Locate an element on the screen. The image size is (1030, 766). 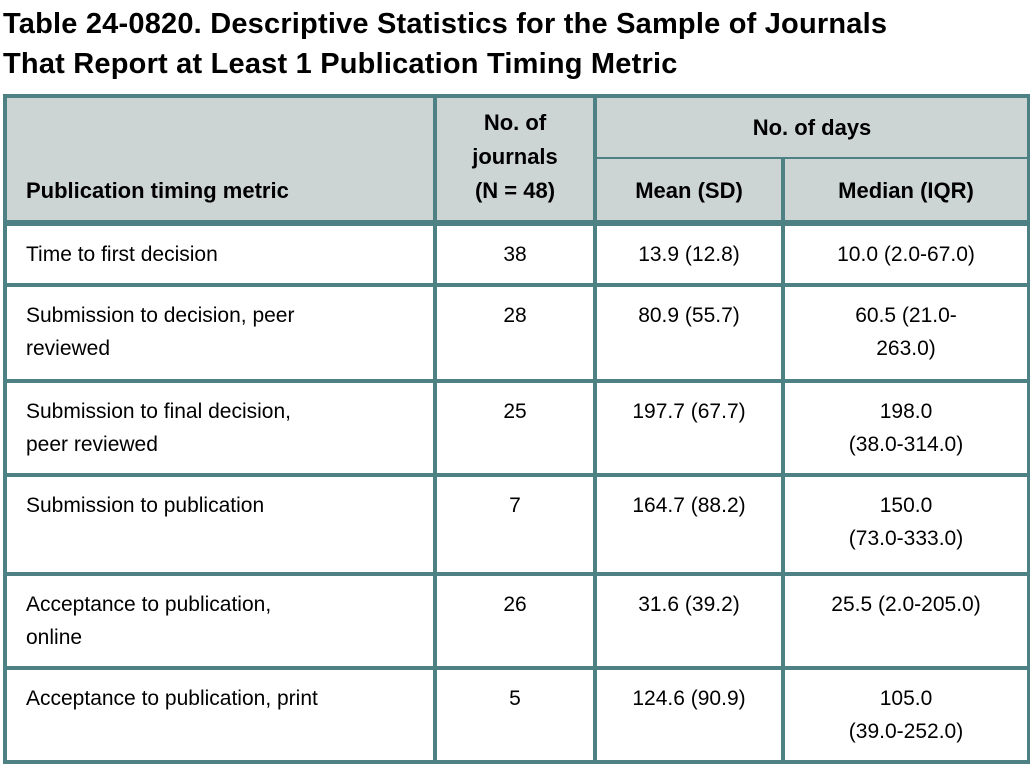
cell-median-iqr: 60.5 (21.0- 263.0) is located at coordinates (905, 333).